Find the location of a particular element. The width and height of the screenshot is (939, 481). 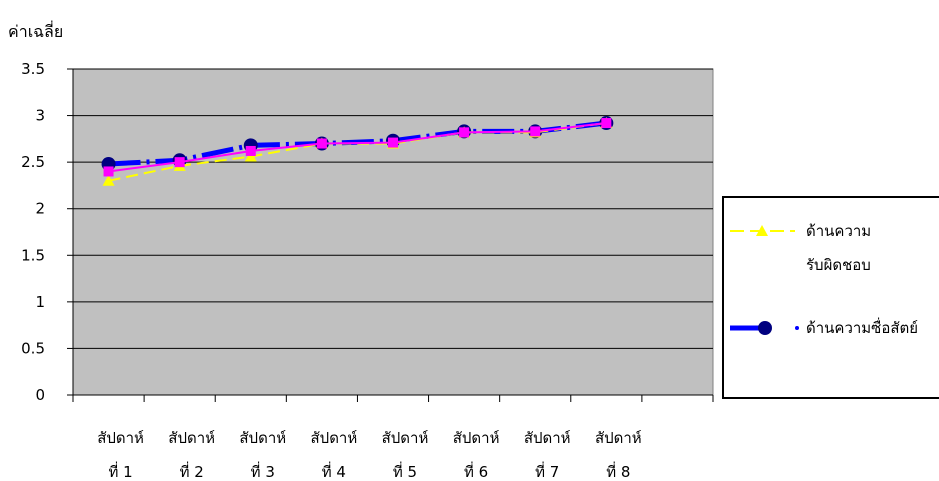

y-tick-label: 2.5 is located at coordinates (33, 162).